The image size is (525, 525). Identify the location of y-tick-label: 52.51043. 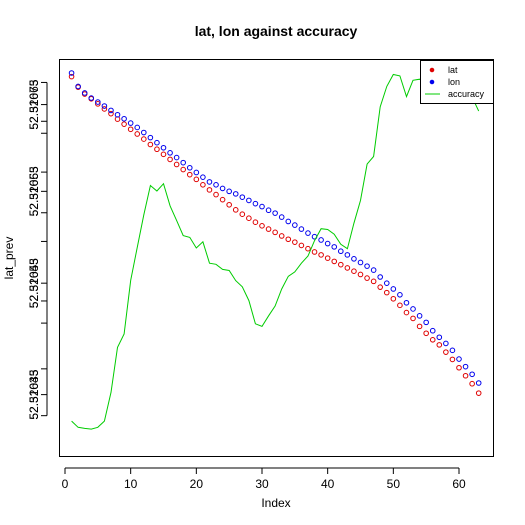
(34, 283).